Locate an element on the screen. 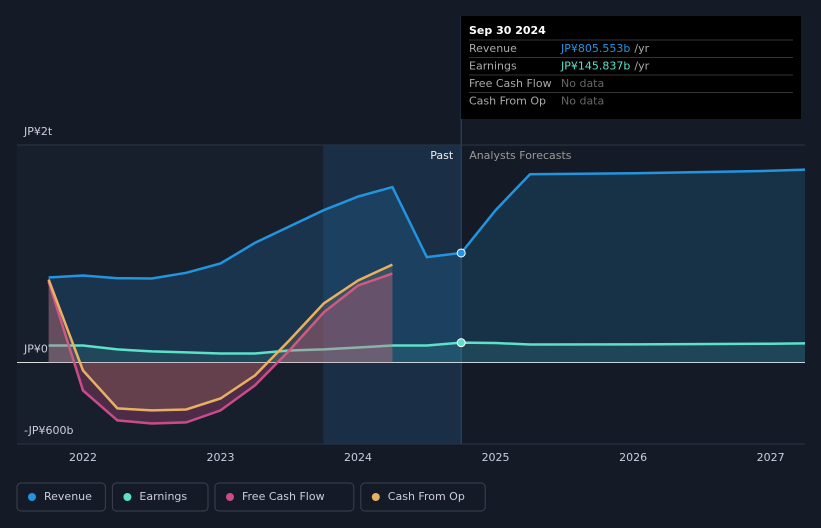 The width and height of the screenshot is (821, 528). legend-item: Earnings is located at coordinates (160, 497).